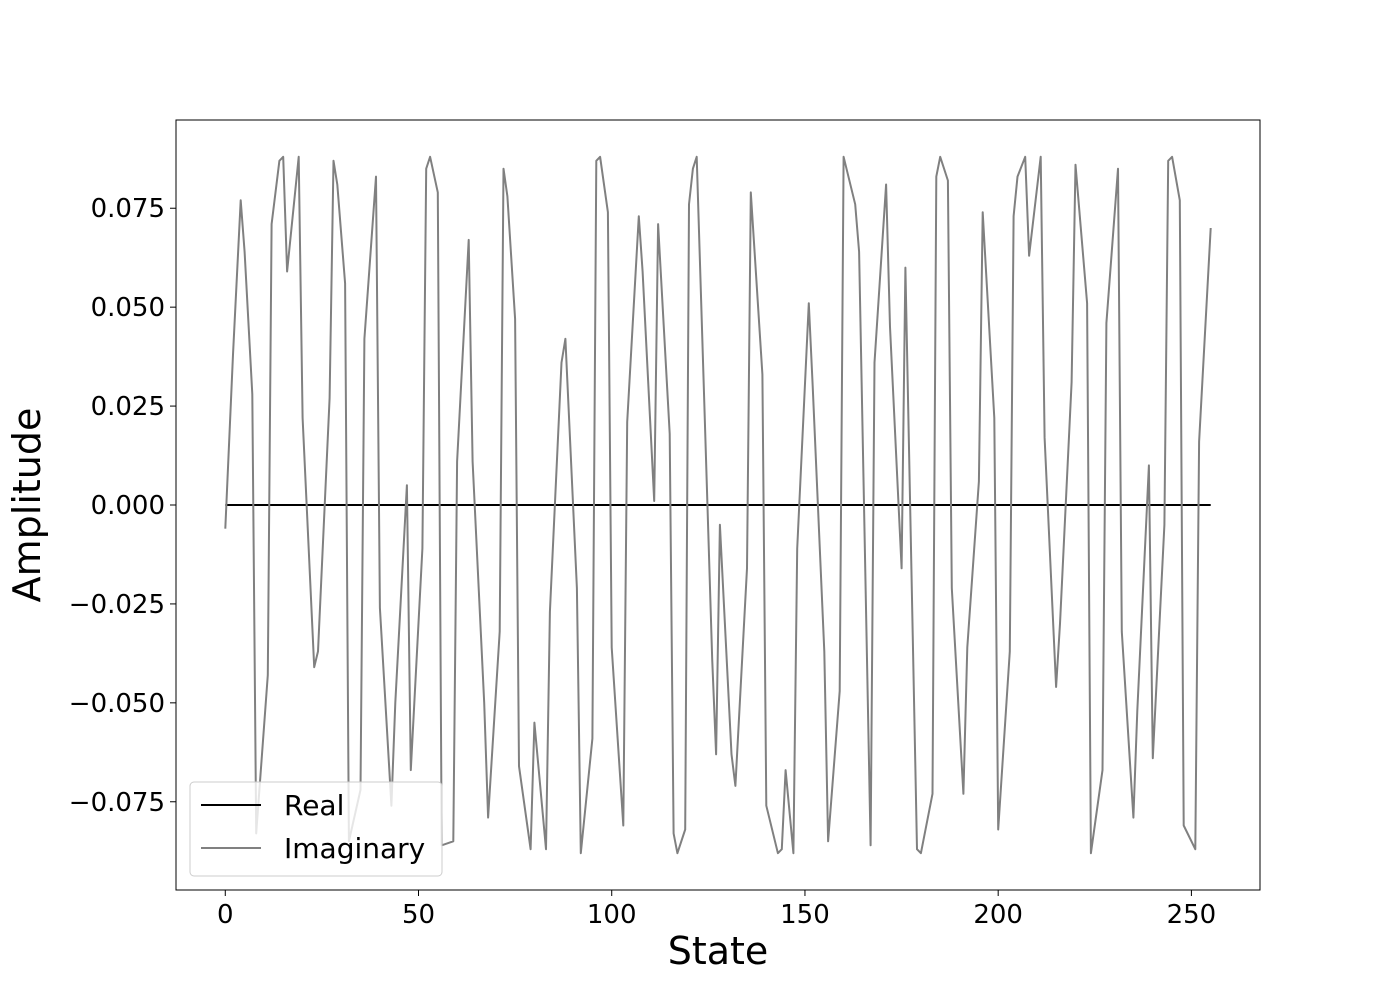 This screenshot has height=1000, width=1400. I want to click on x-tick-label: 250, so click(1192, 915).